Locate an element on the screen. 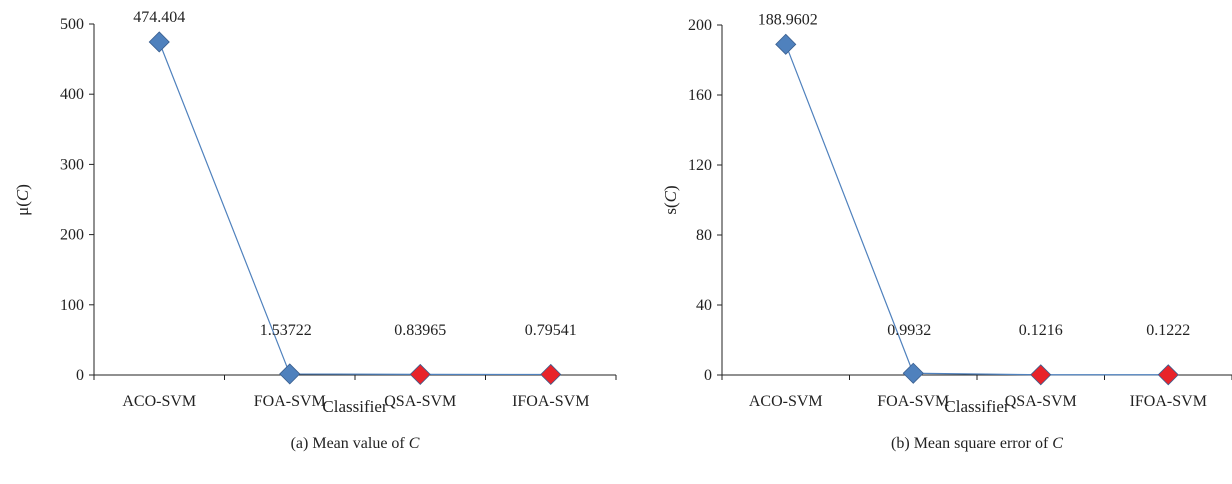 Image resolution: width=1232 pixels, height=484 pixels. y-axis-title-pre: s( is located at coordinates (670, 208).